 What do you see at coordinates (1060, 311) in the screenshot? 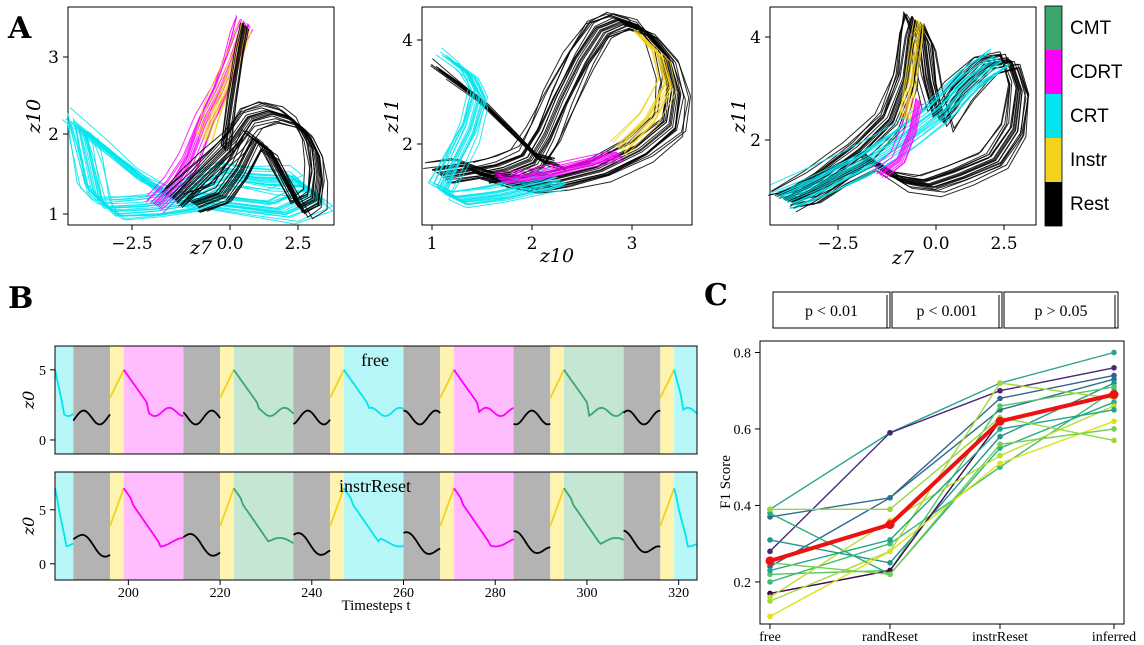
I see `sig-label: p > 0.05` at bounding box center [1060, 311].